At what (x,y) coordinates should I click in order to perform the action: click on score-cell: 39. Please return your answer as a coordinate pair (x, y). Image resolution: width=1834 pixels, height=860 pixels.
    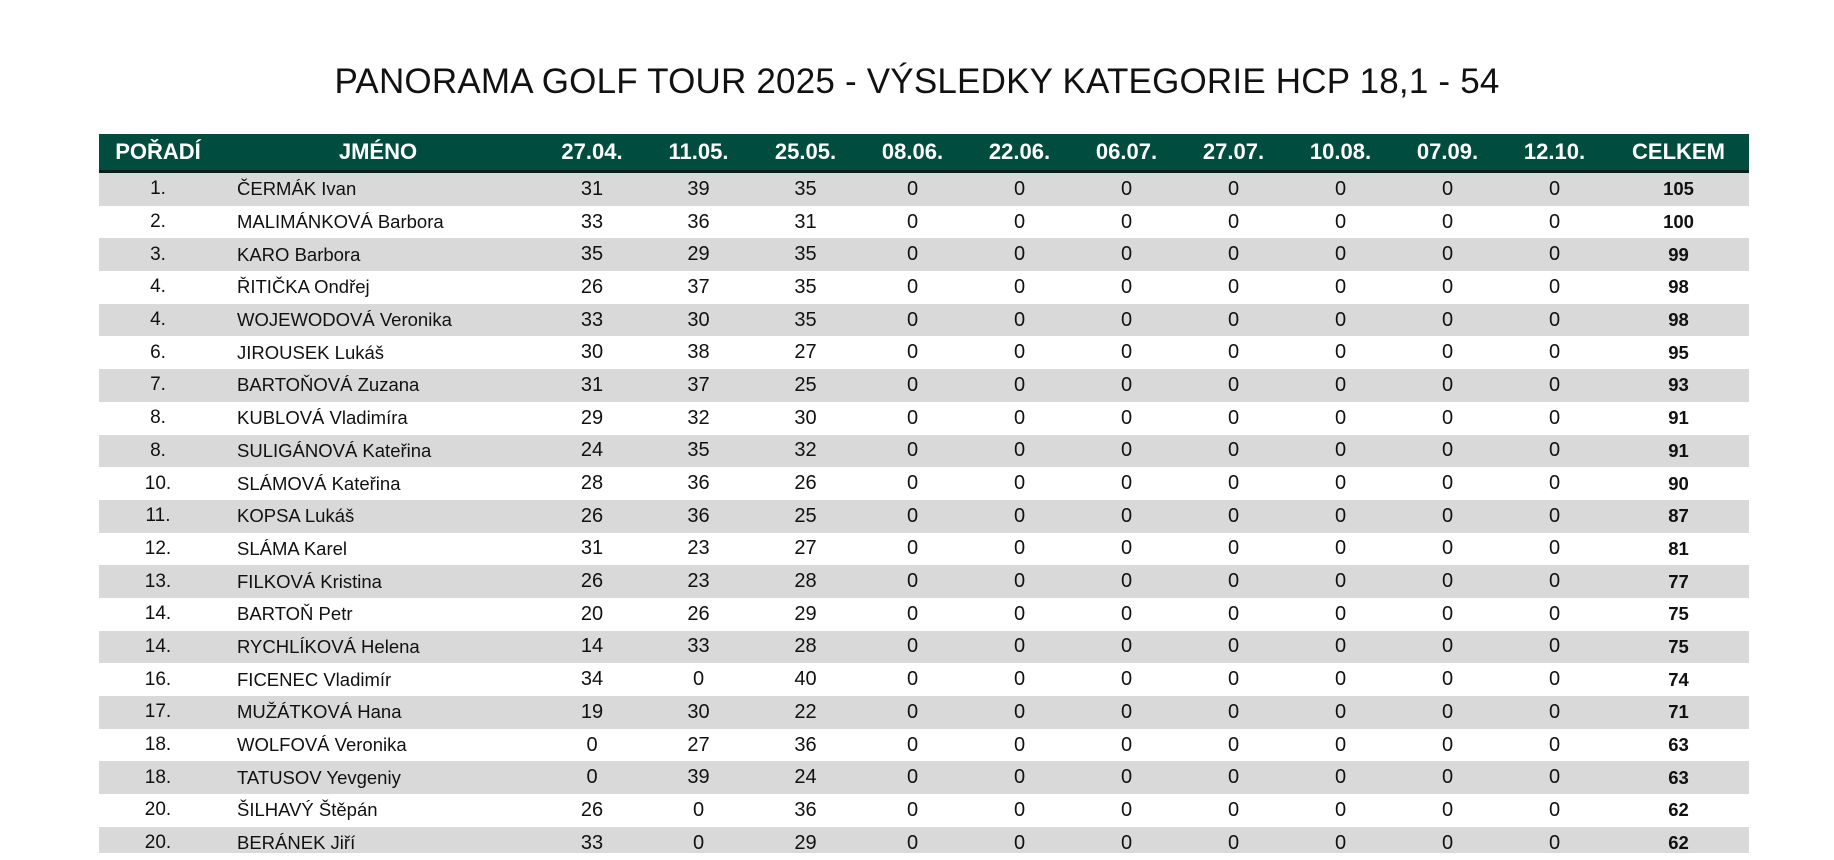
    Looking at the image, I should click on (698, 778).